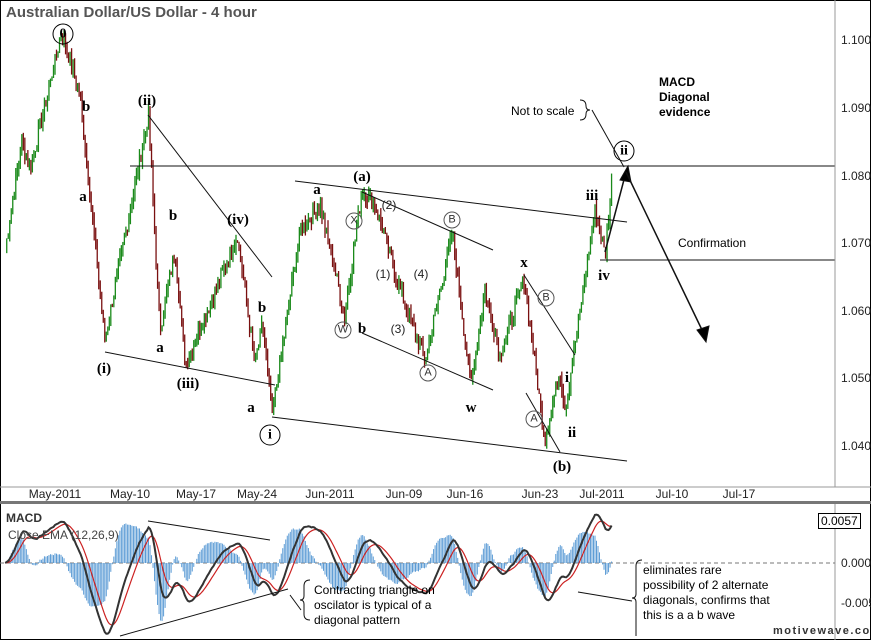  Describe the element at coordinates (856, 378) in the screenshot. I see `y-tick: 1.05000` at that location.